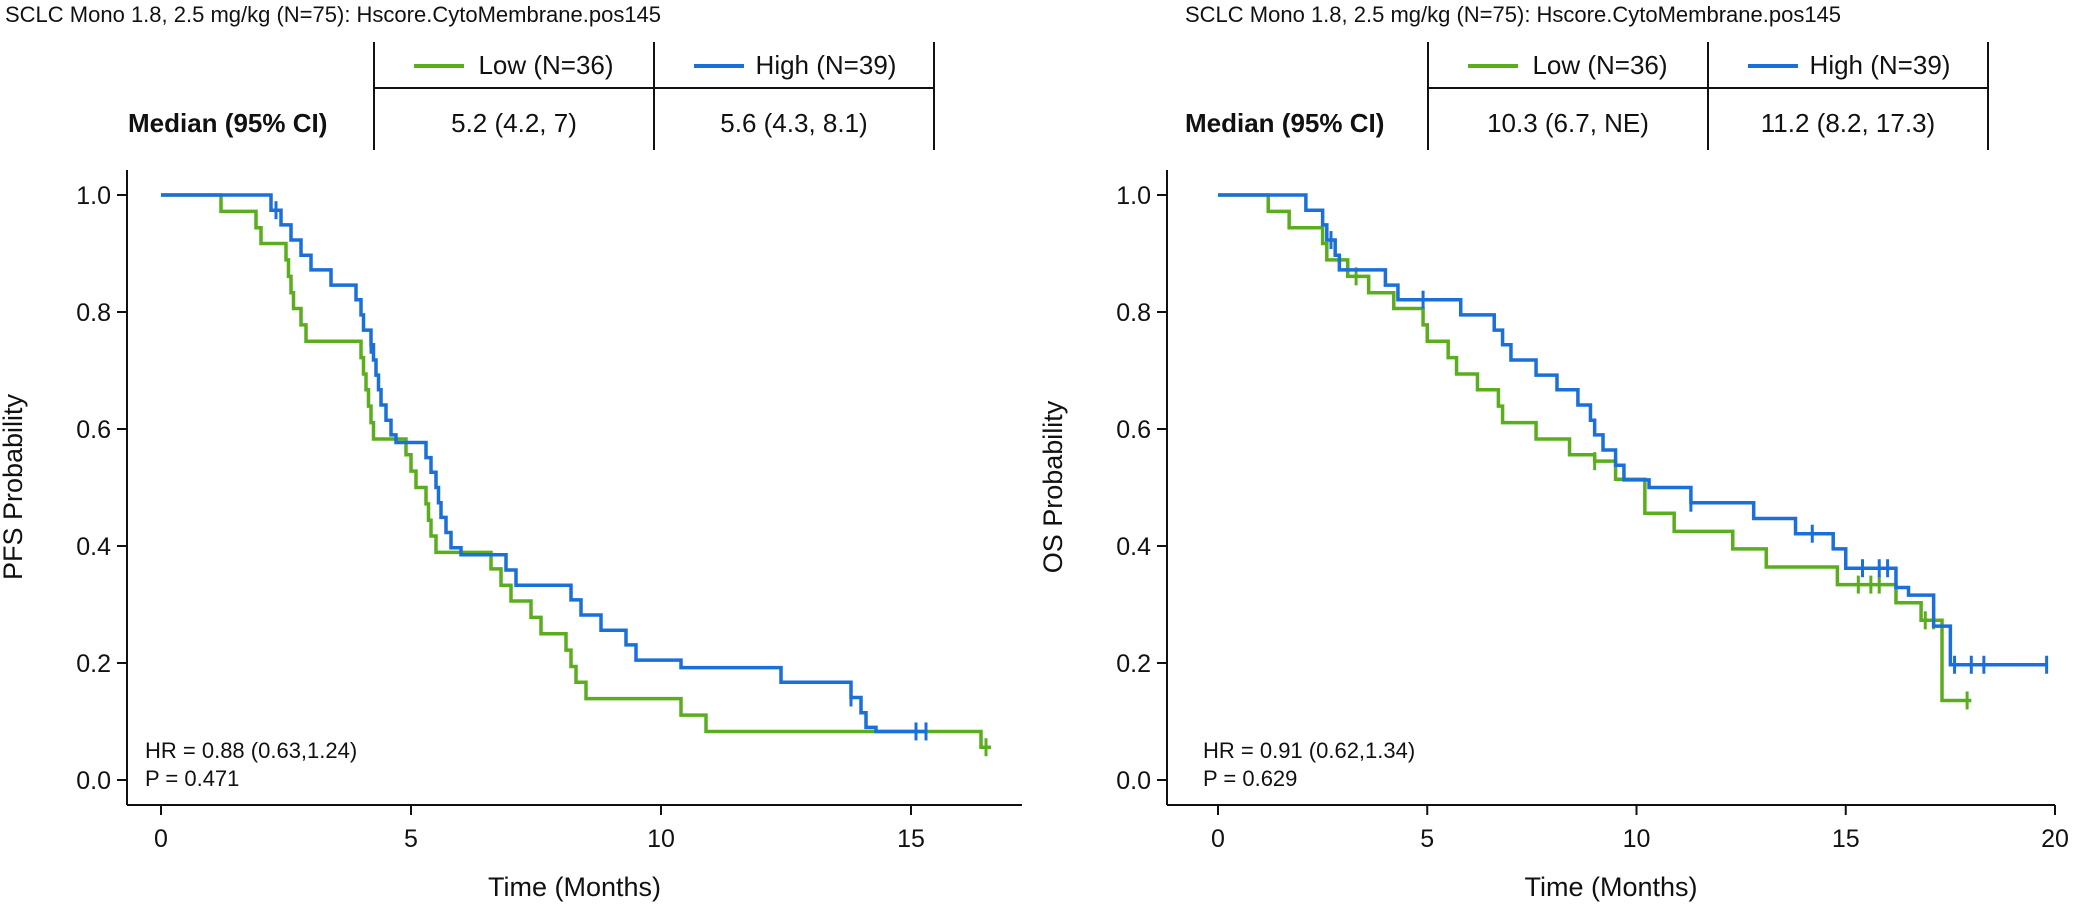  Describe the element at coordinates (514, 123) in the screenshot. I see `median-value-low: 5.2 (4.2, 7)` at that location.